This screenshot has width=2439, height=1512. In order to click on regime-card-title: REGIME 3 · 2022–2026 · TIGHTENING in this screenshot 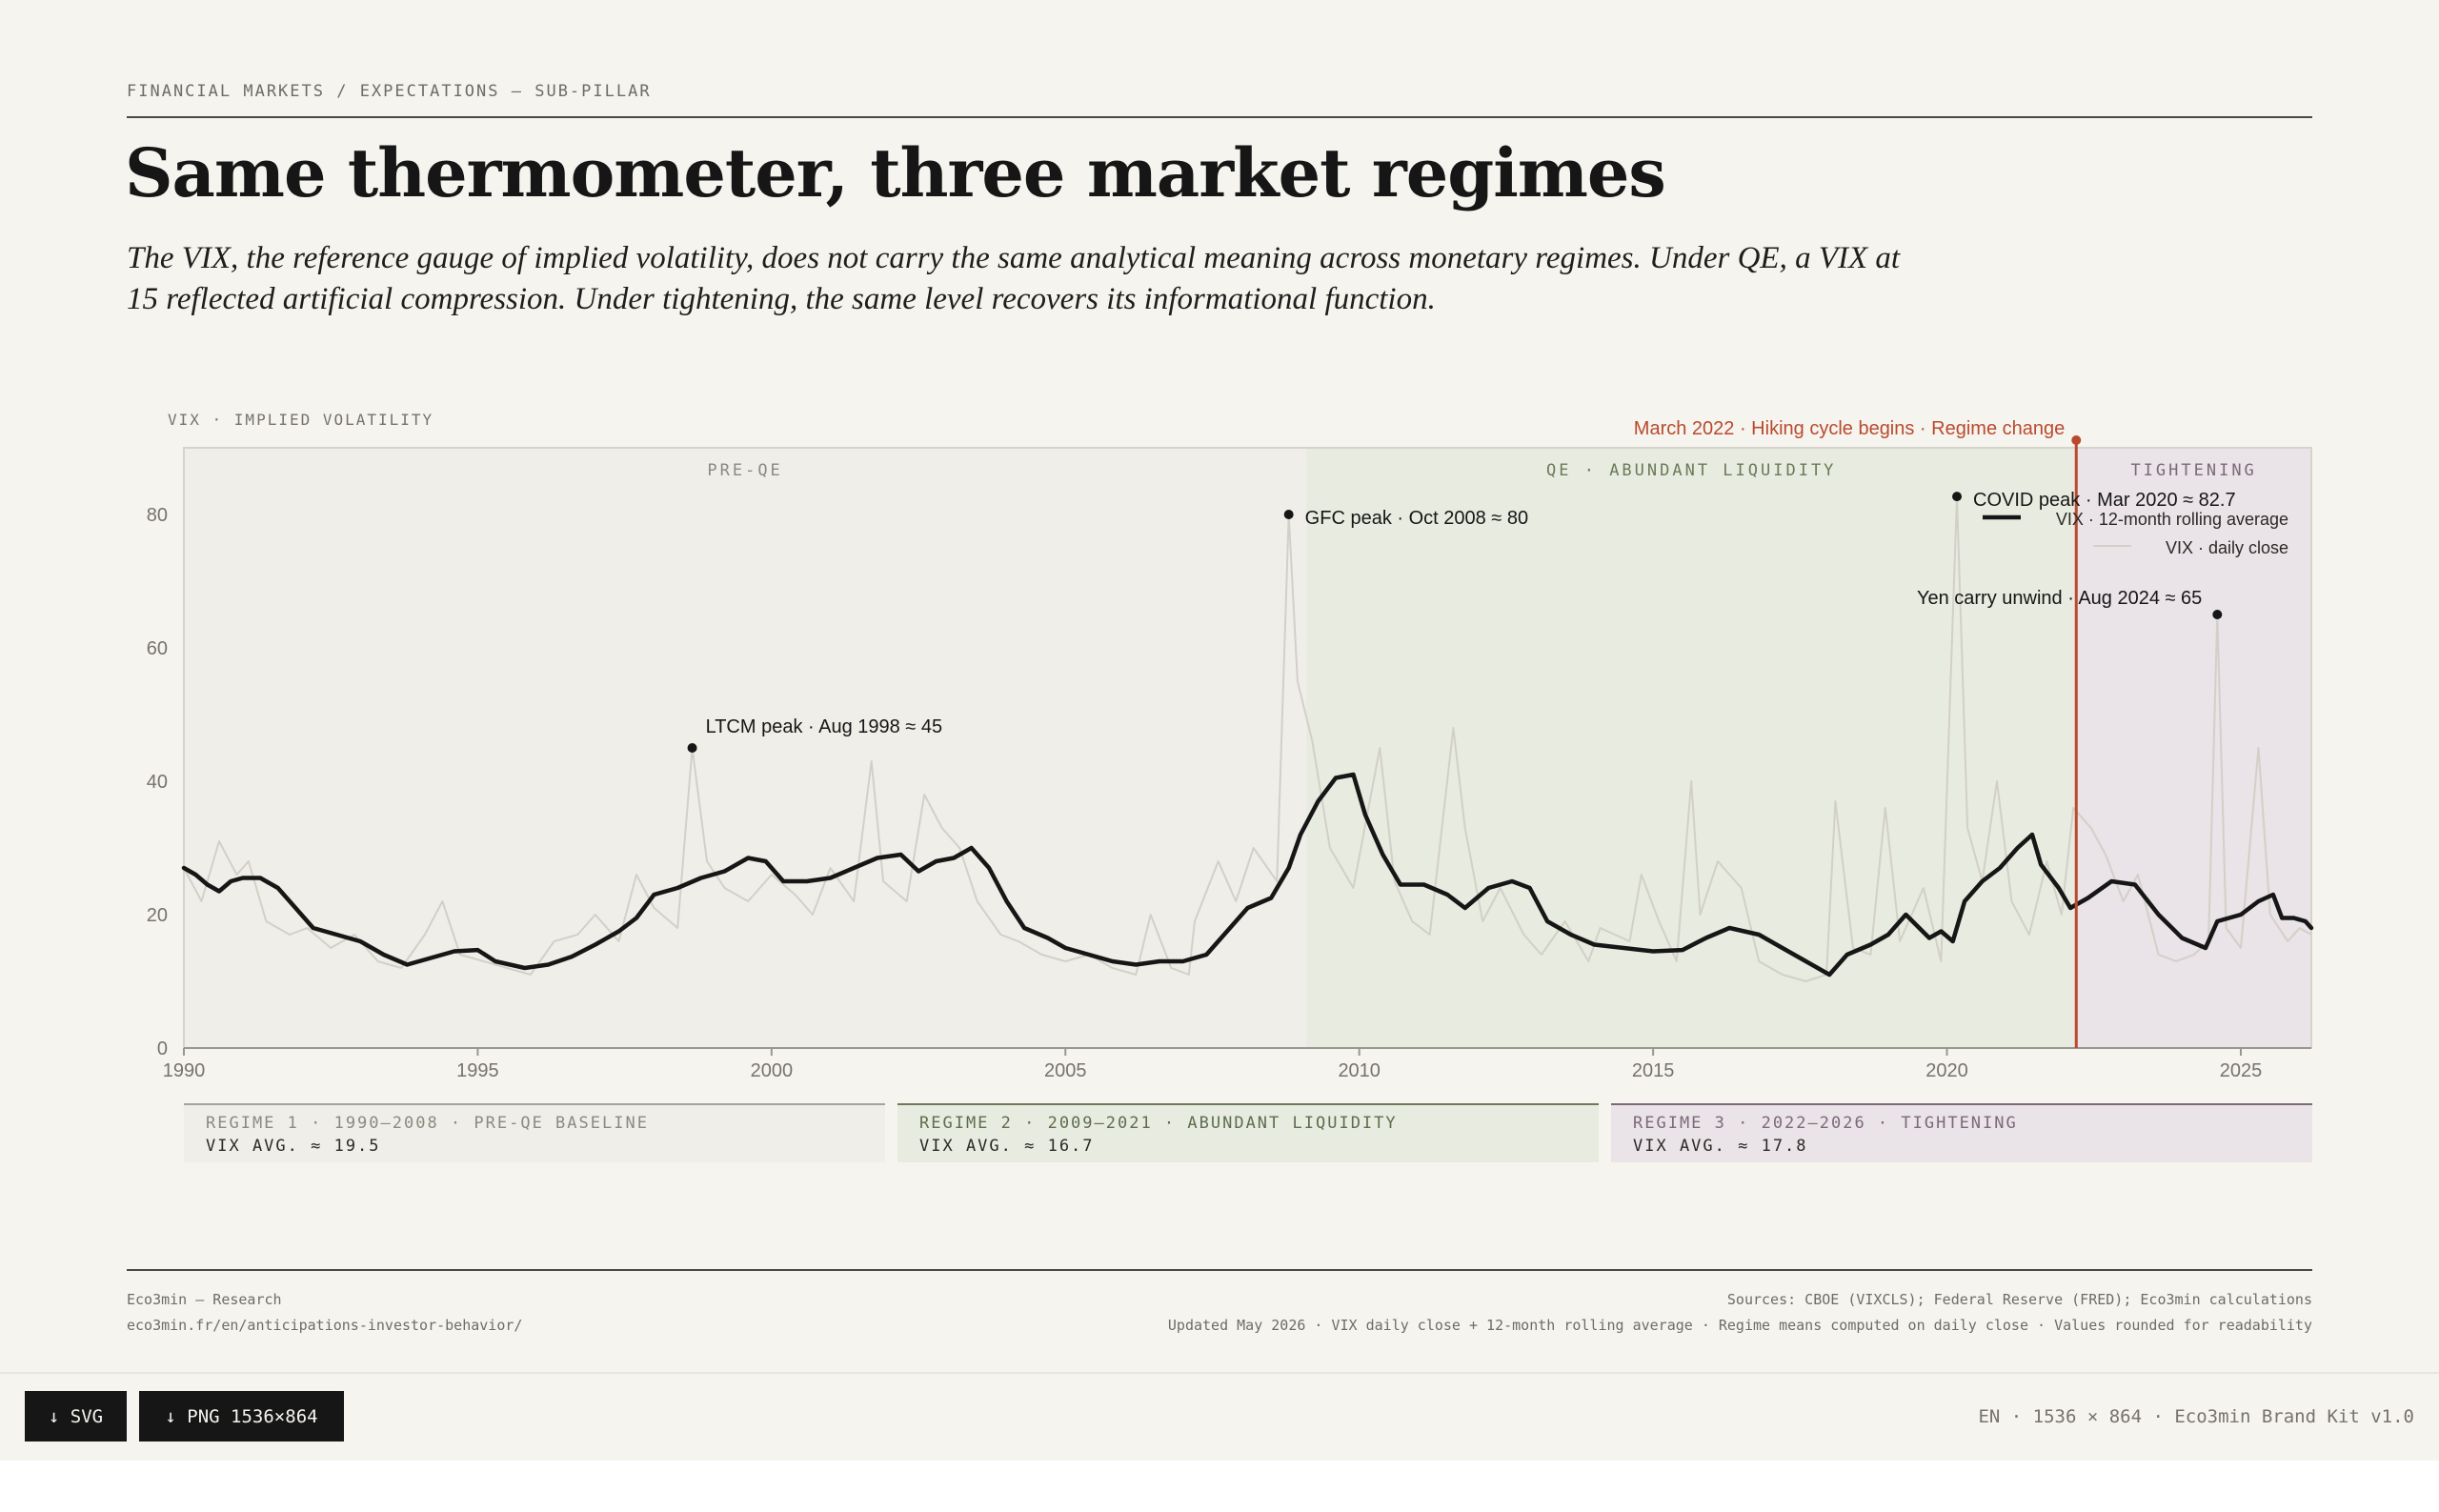, I will do `click(1825, 1123)`.